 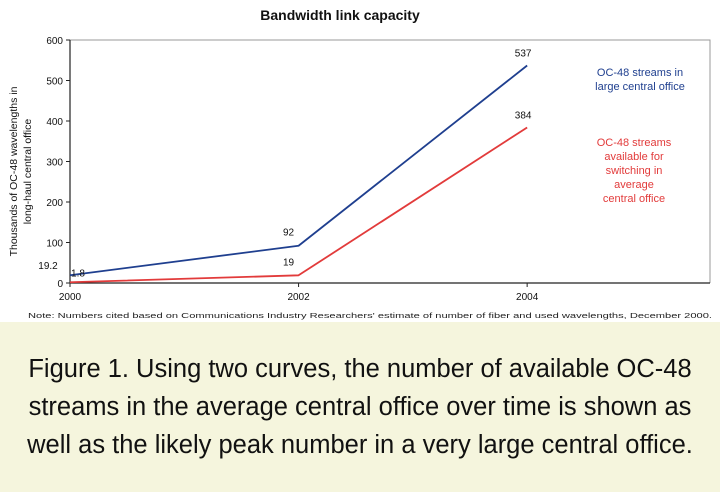 I want to click on y-tick-label: 500, so click(x=54, y=82).